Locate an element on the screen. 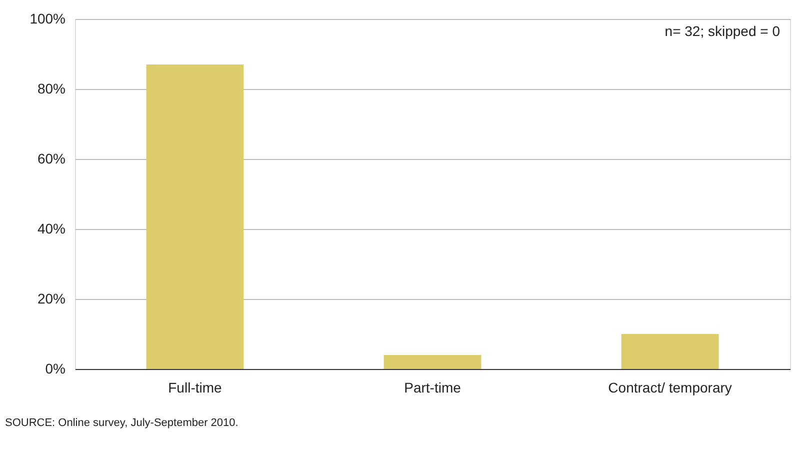 Image resolution: width=803 pixels, height=454 pixels. x-tick-label: Full-time is located at coordinates (195, 388).